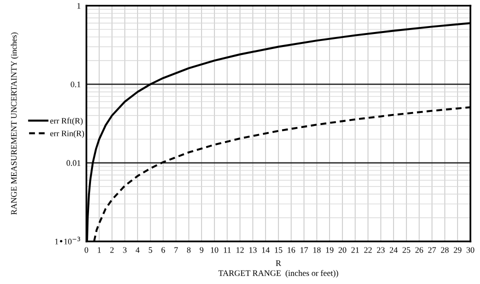 This screenshot has width=480, height=284. Describe the element at coordinates (278, 250) in the screenshot. I see `x-tick-label: 15` at that location.